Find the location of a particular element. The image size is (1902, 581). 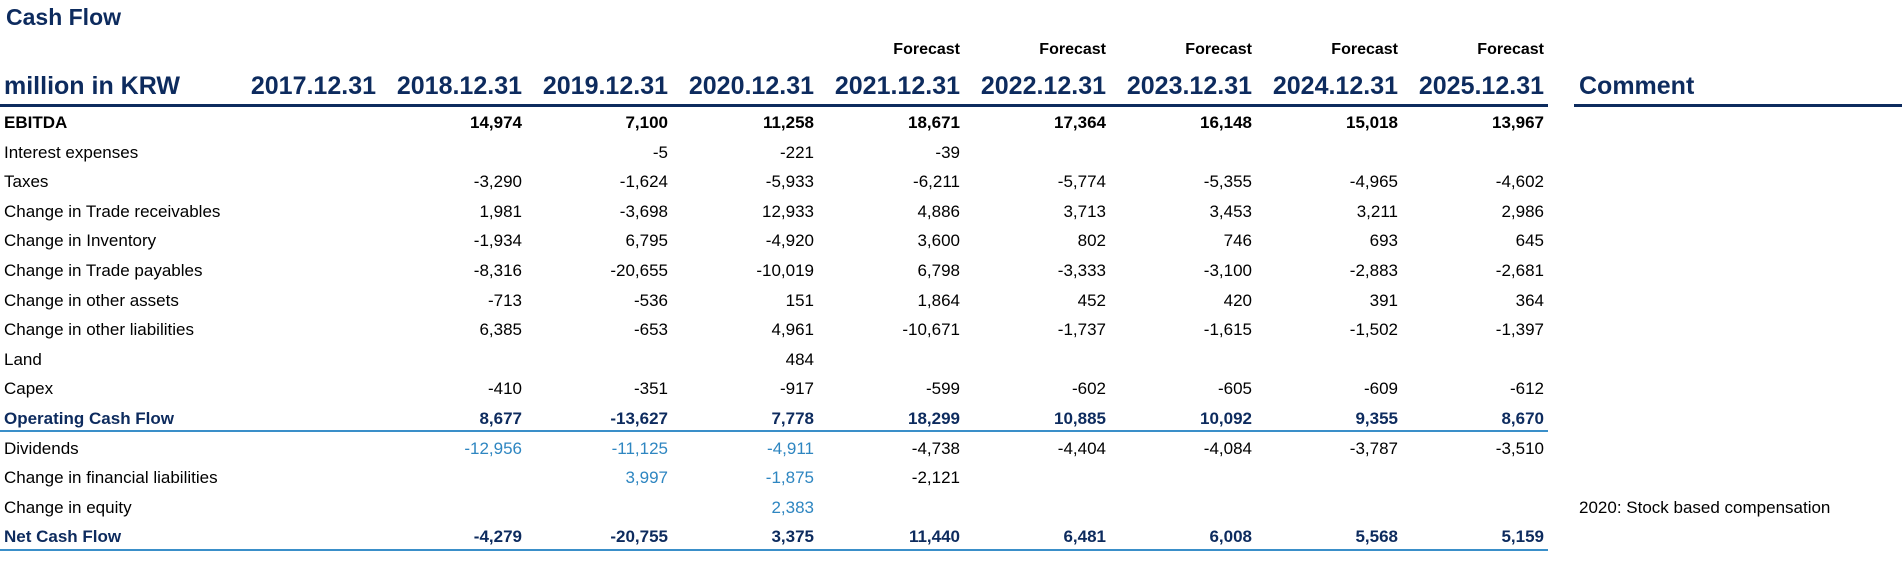

value-cell: -10,671 is located at coordinates (931, 330).